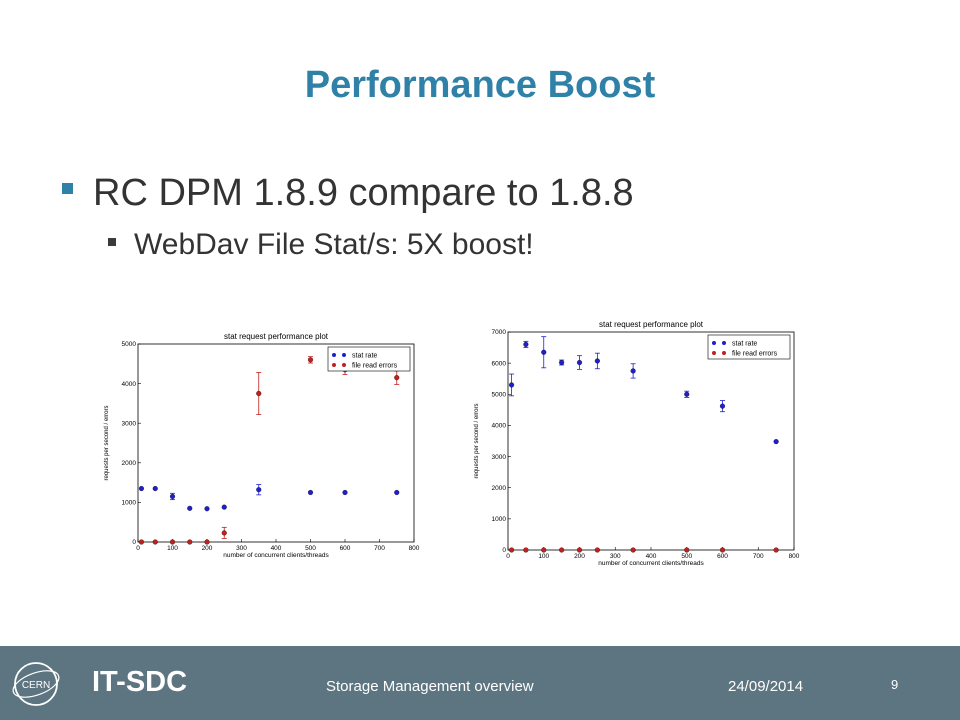 The height and width of the screenshot is (720, 960). I want to click on y-axis-label: requests per second / errors, so click(477, 440).